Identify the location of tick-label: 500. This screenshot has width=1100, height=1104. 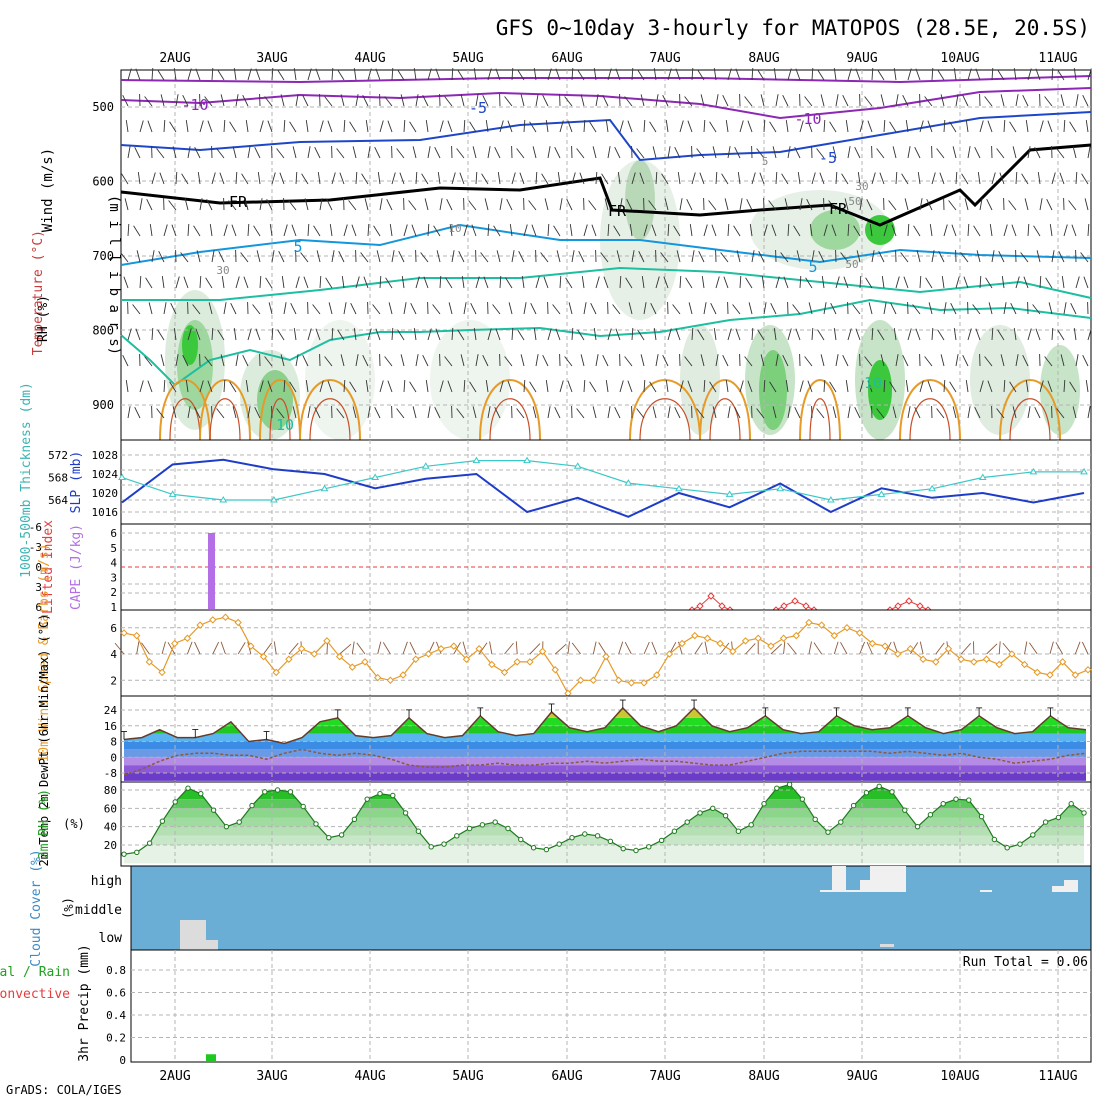
(103, 107).